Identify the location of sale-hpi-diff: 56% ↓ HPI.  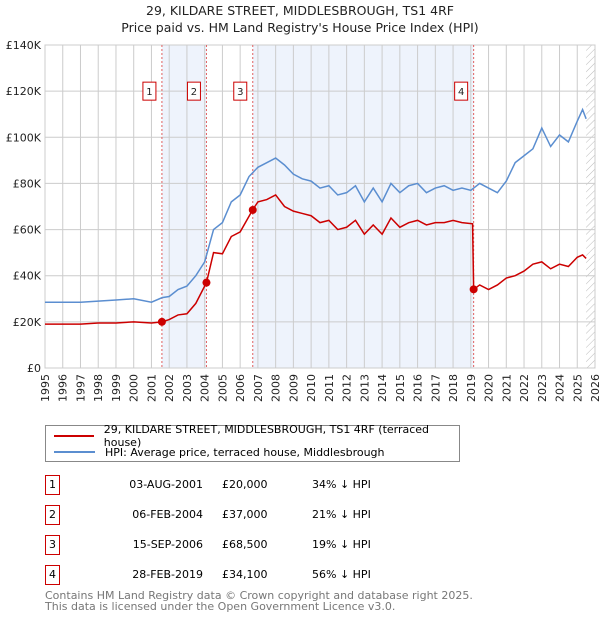
(341, 574).